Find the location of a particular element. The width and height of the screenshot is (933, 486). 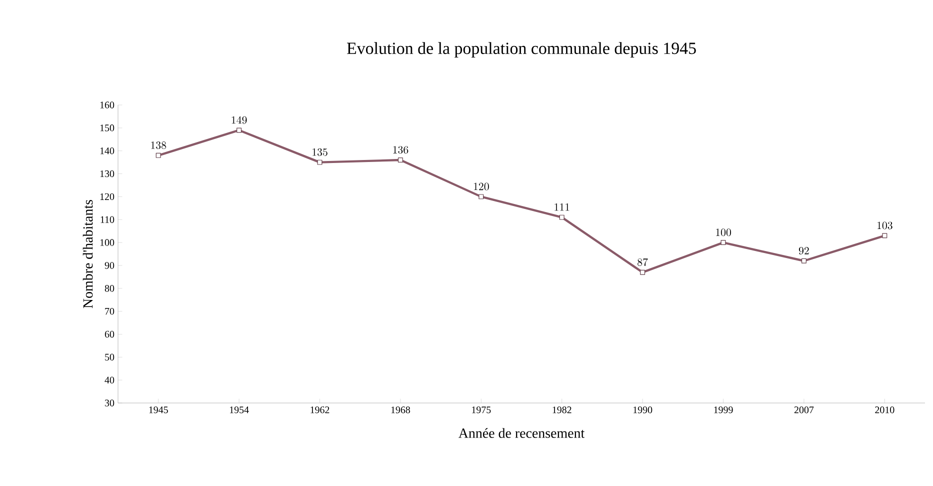

data-label: 149 is located at coordinates (239, 120).